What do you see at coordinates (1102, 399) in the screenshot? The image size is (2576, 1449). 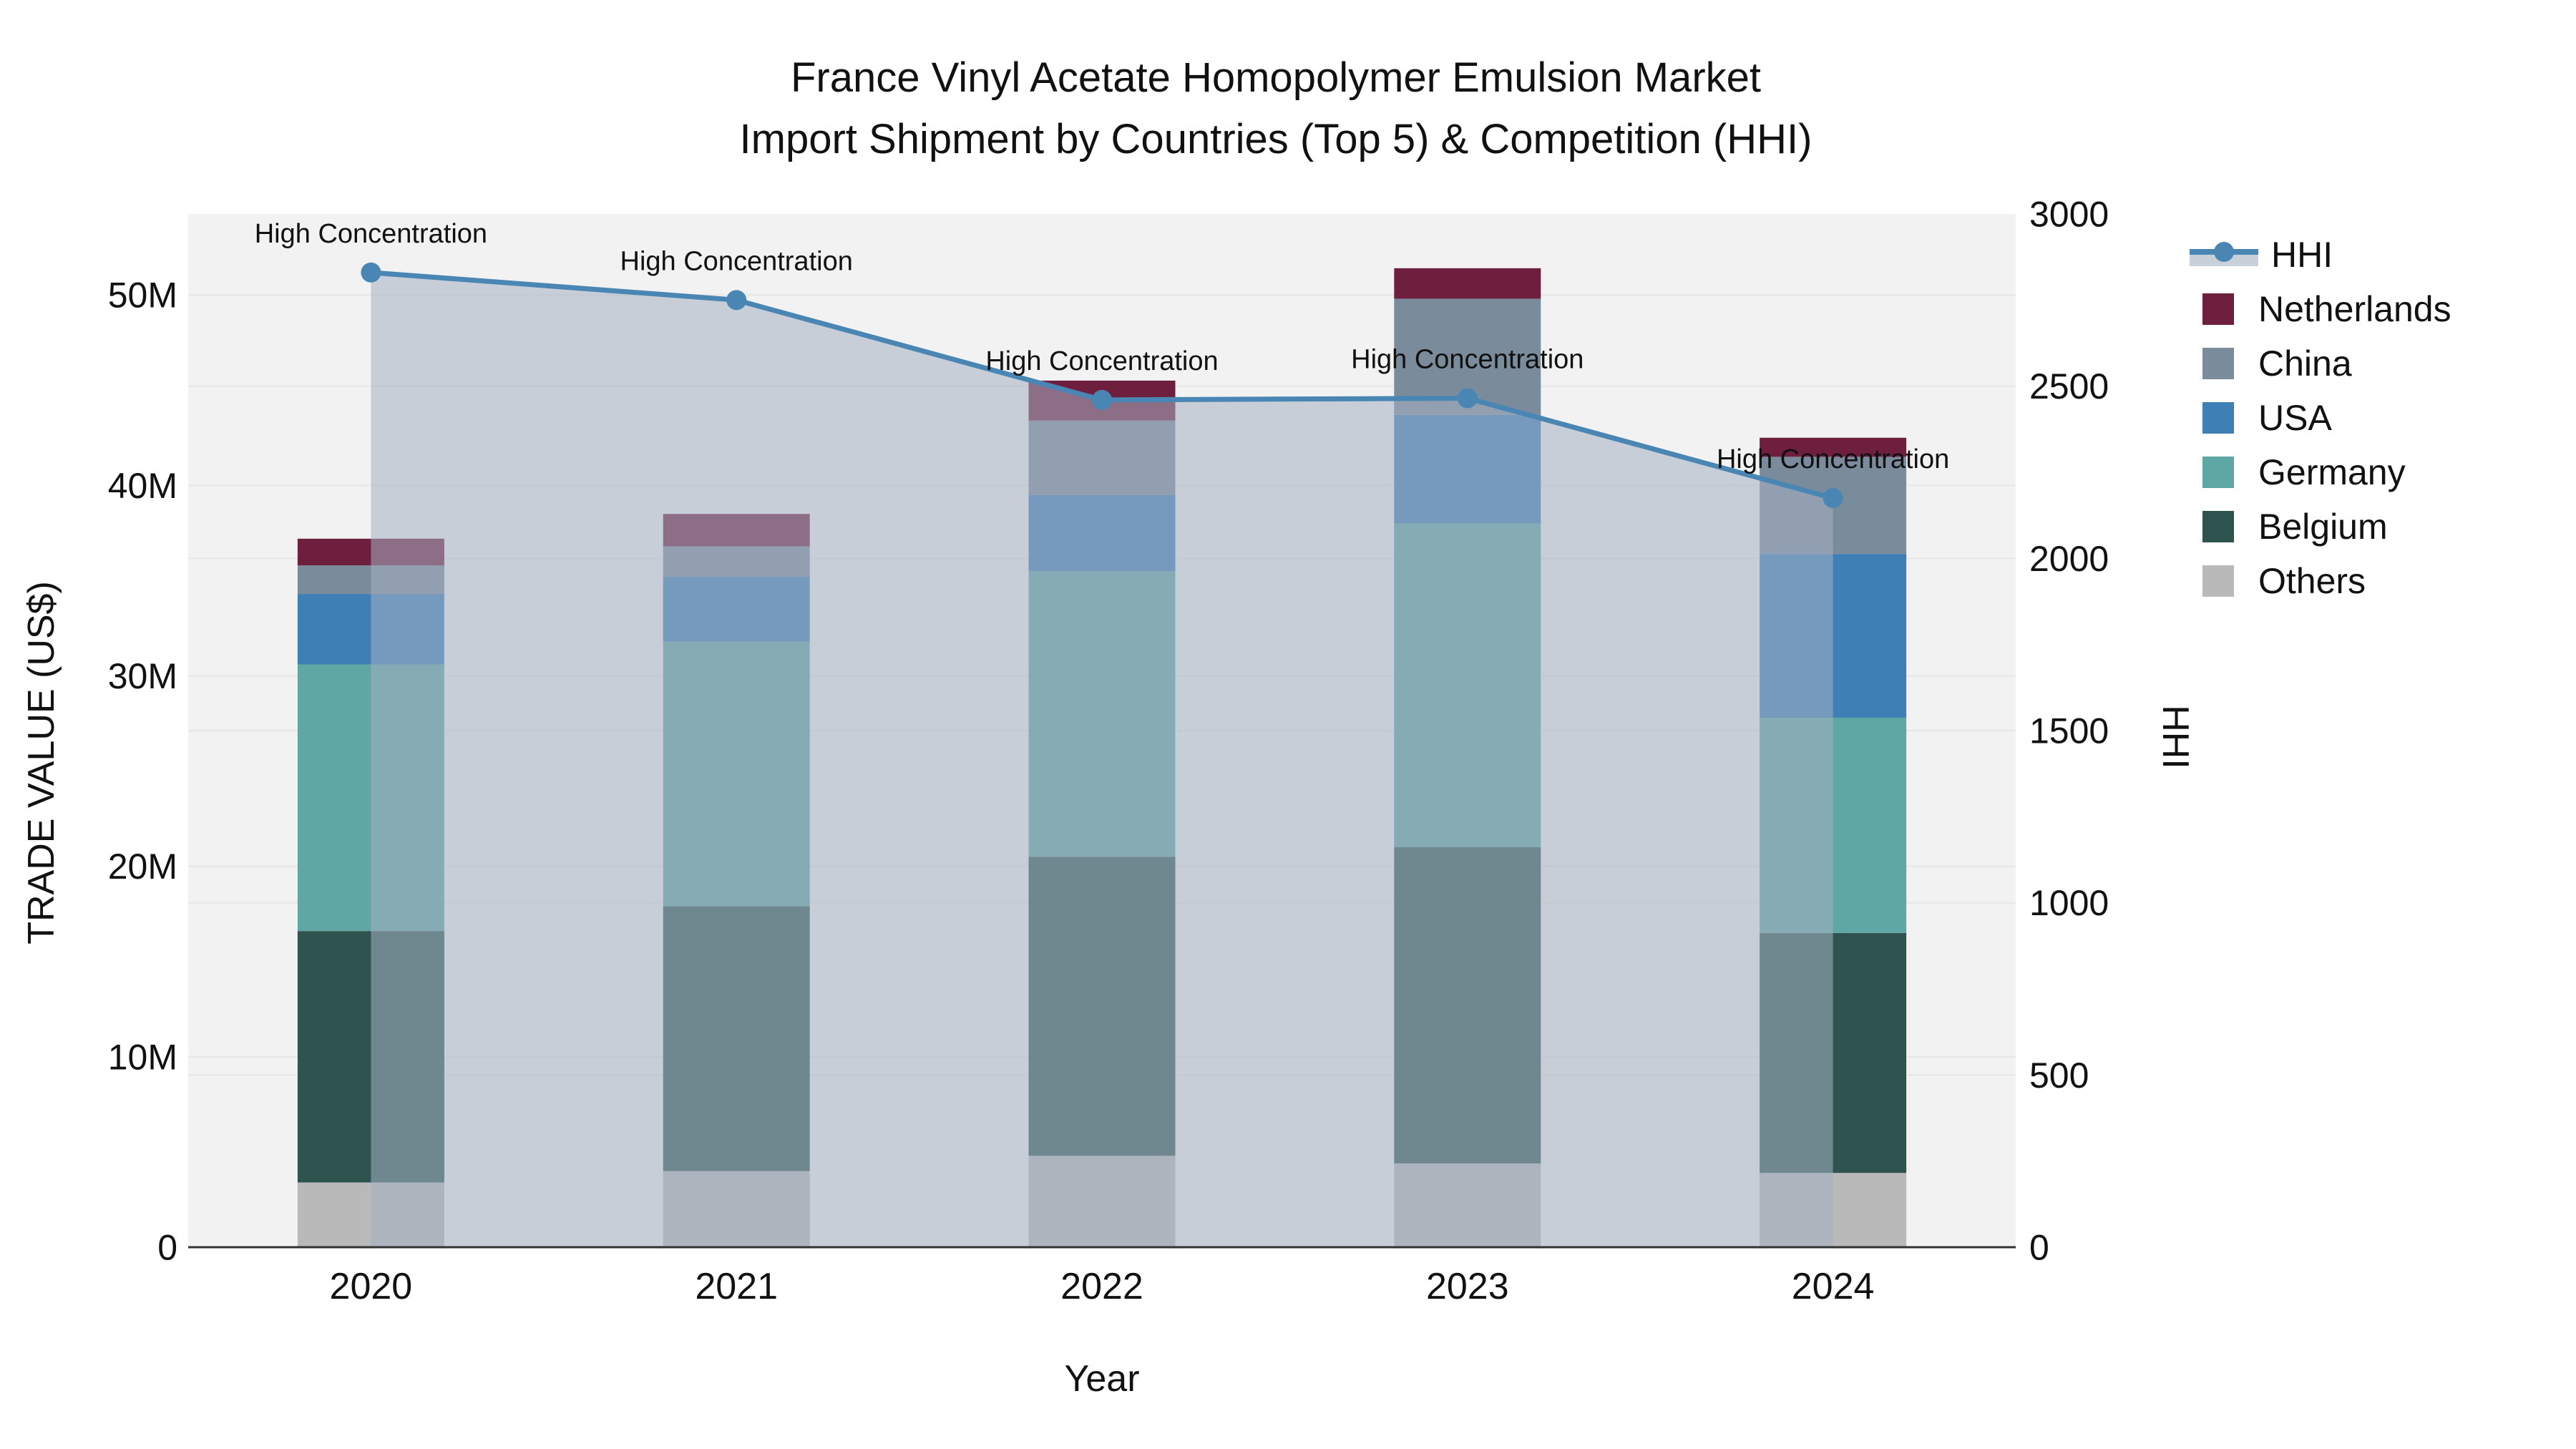 I see `hhi-marker-2022` at bounding box center [1102, 399].